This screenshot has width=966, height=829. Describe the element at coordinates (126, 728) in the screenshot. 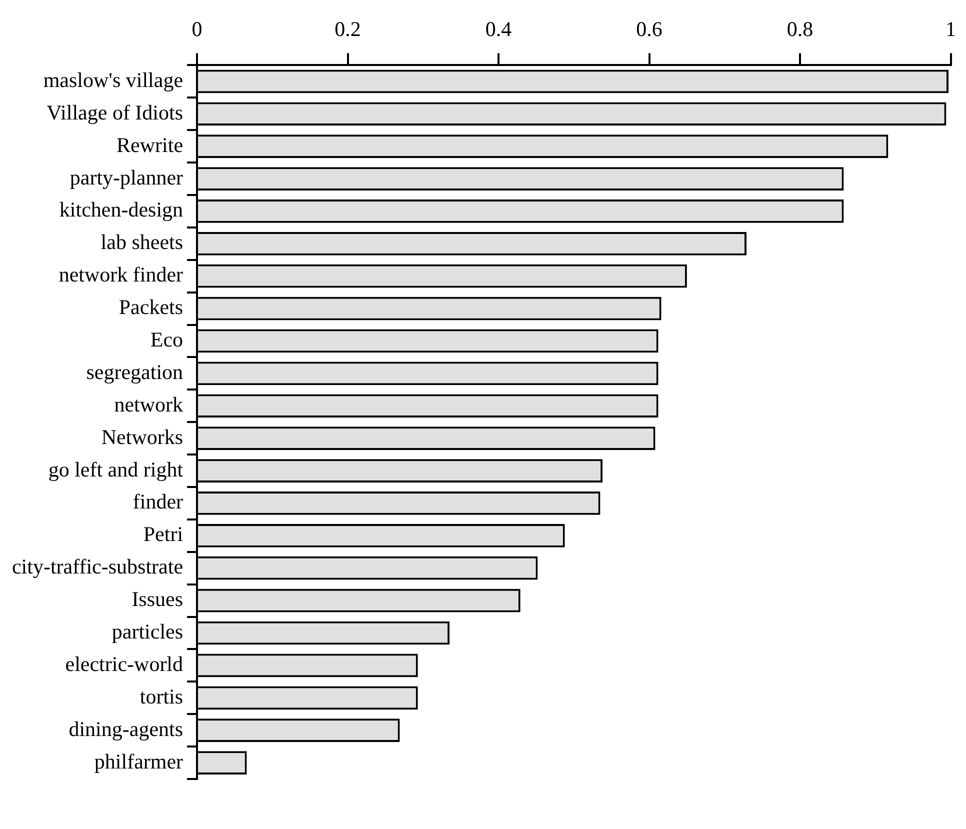

I see `y-tick-label: dining-agents` at that location.